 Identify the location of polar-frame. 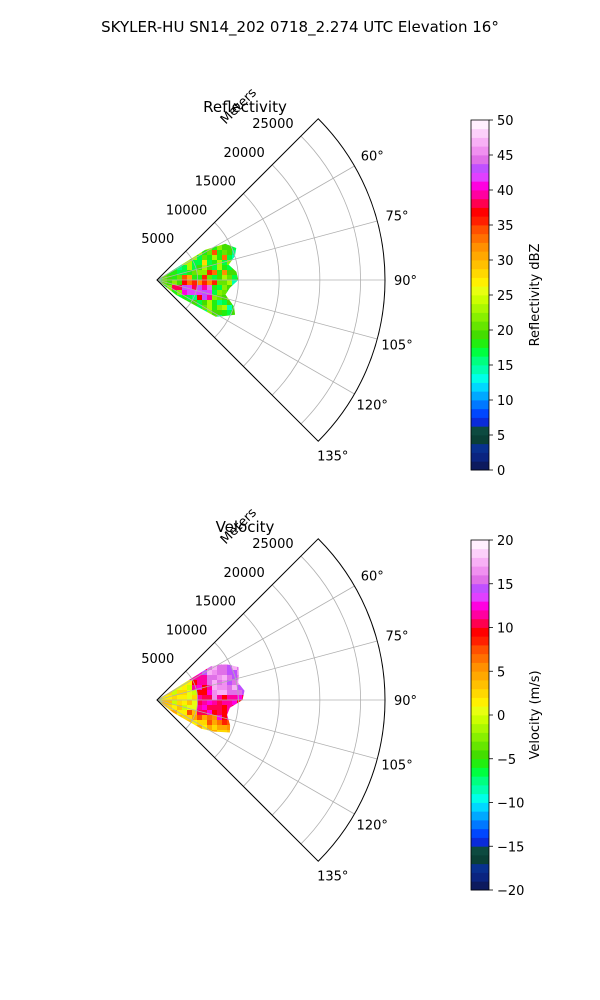
(271, 700).